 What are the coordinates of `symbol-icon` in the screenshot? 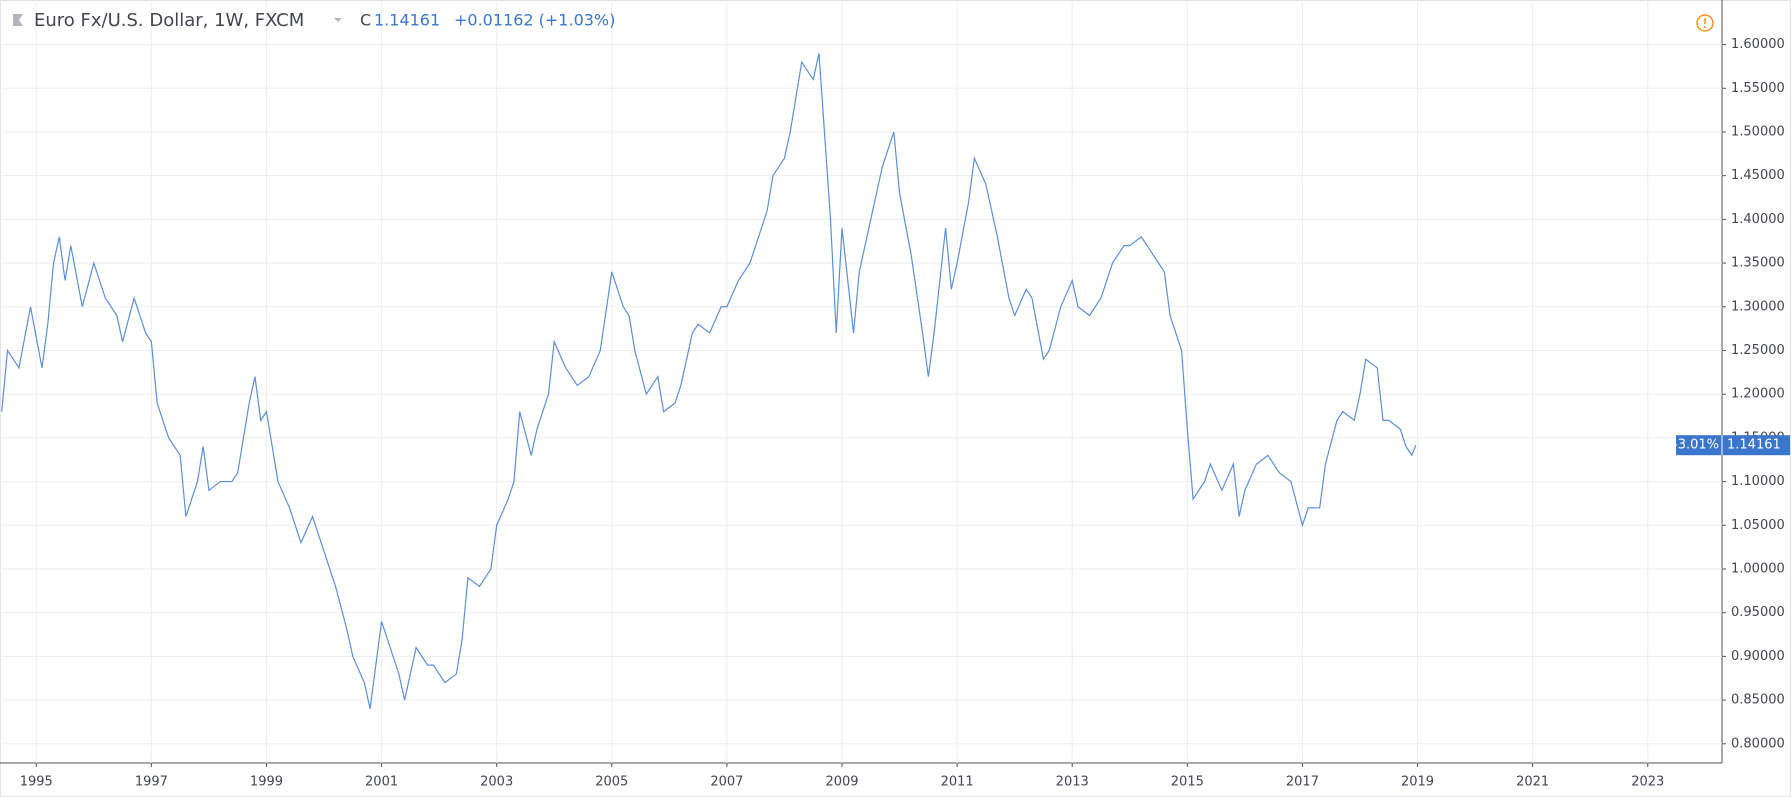 It's located at (18, 20).